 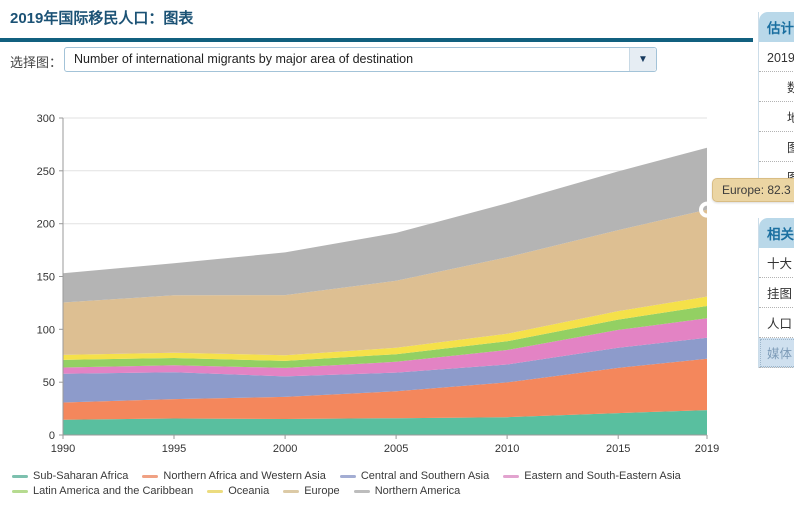 What do you see at coordinates (618, 449) in the screenshot?
I see `x-tick-label: 2015` at bounding box center [618, 449].